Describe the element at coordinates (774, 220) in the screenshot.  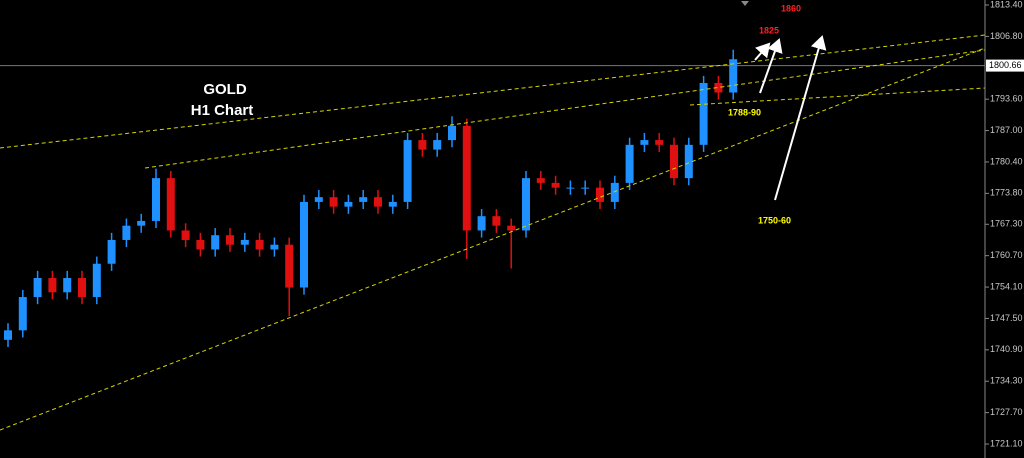
I see `annotation: 1750-60` at that location.